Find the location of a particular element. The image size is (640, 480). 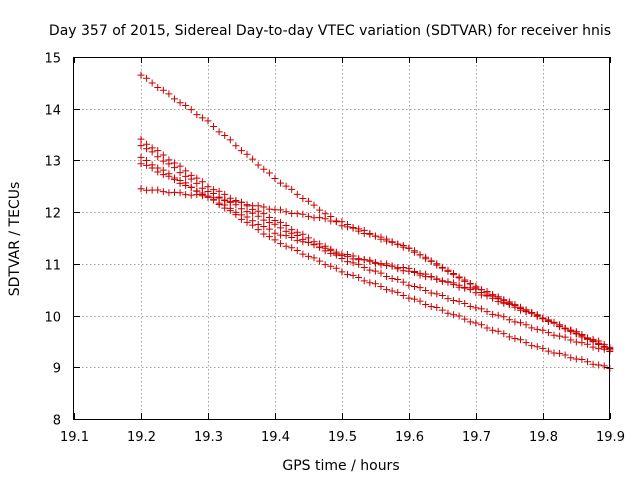

y-tick-label: 10 is located at coordinates (52, 318).